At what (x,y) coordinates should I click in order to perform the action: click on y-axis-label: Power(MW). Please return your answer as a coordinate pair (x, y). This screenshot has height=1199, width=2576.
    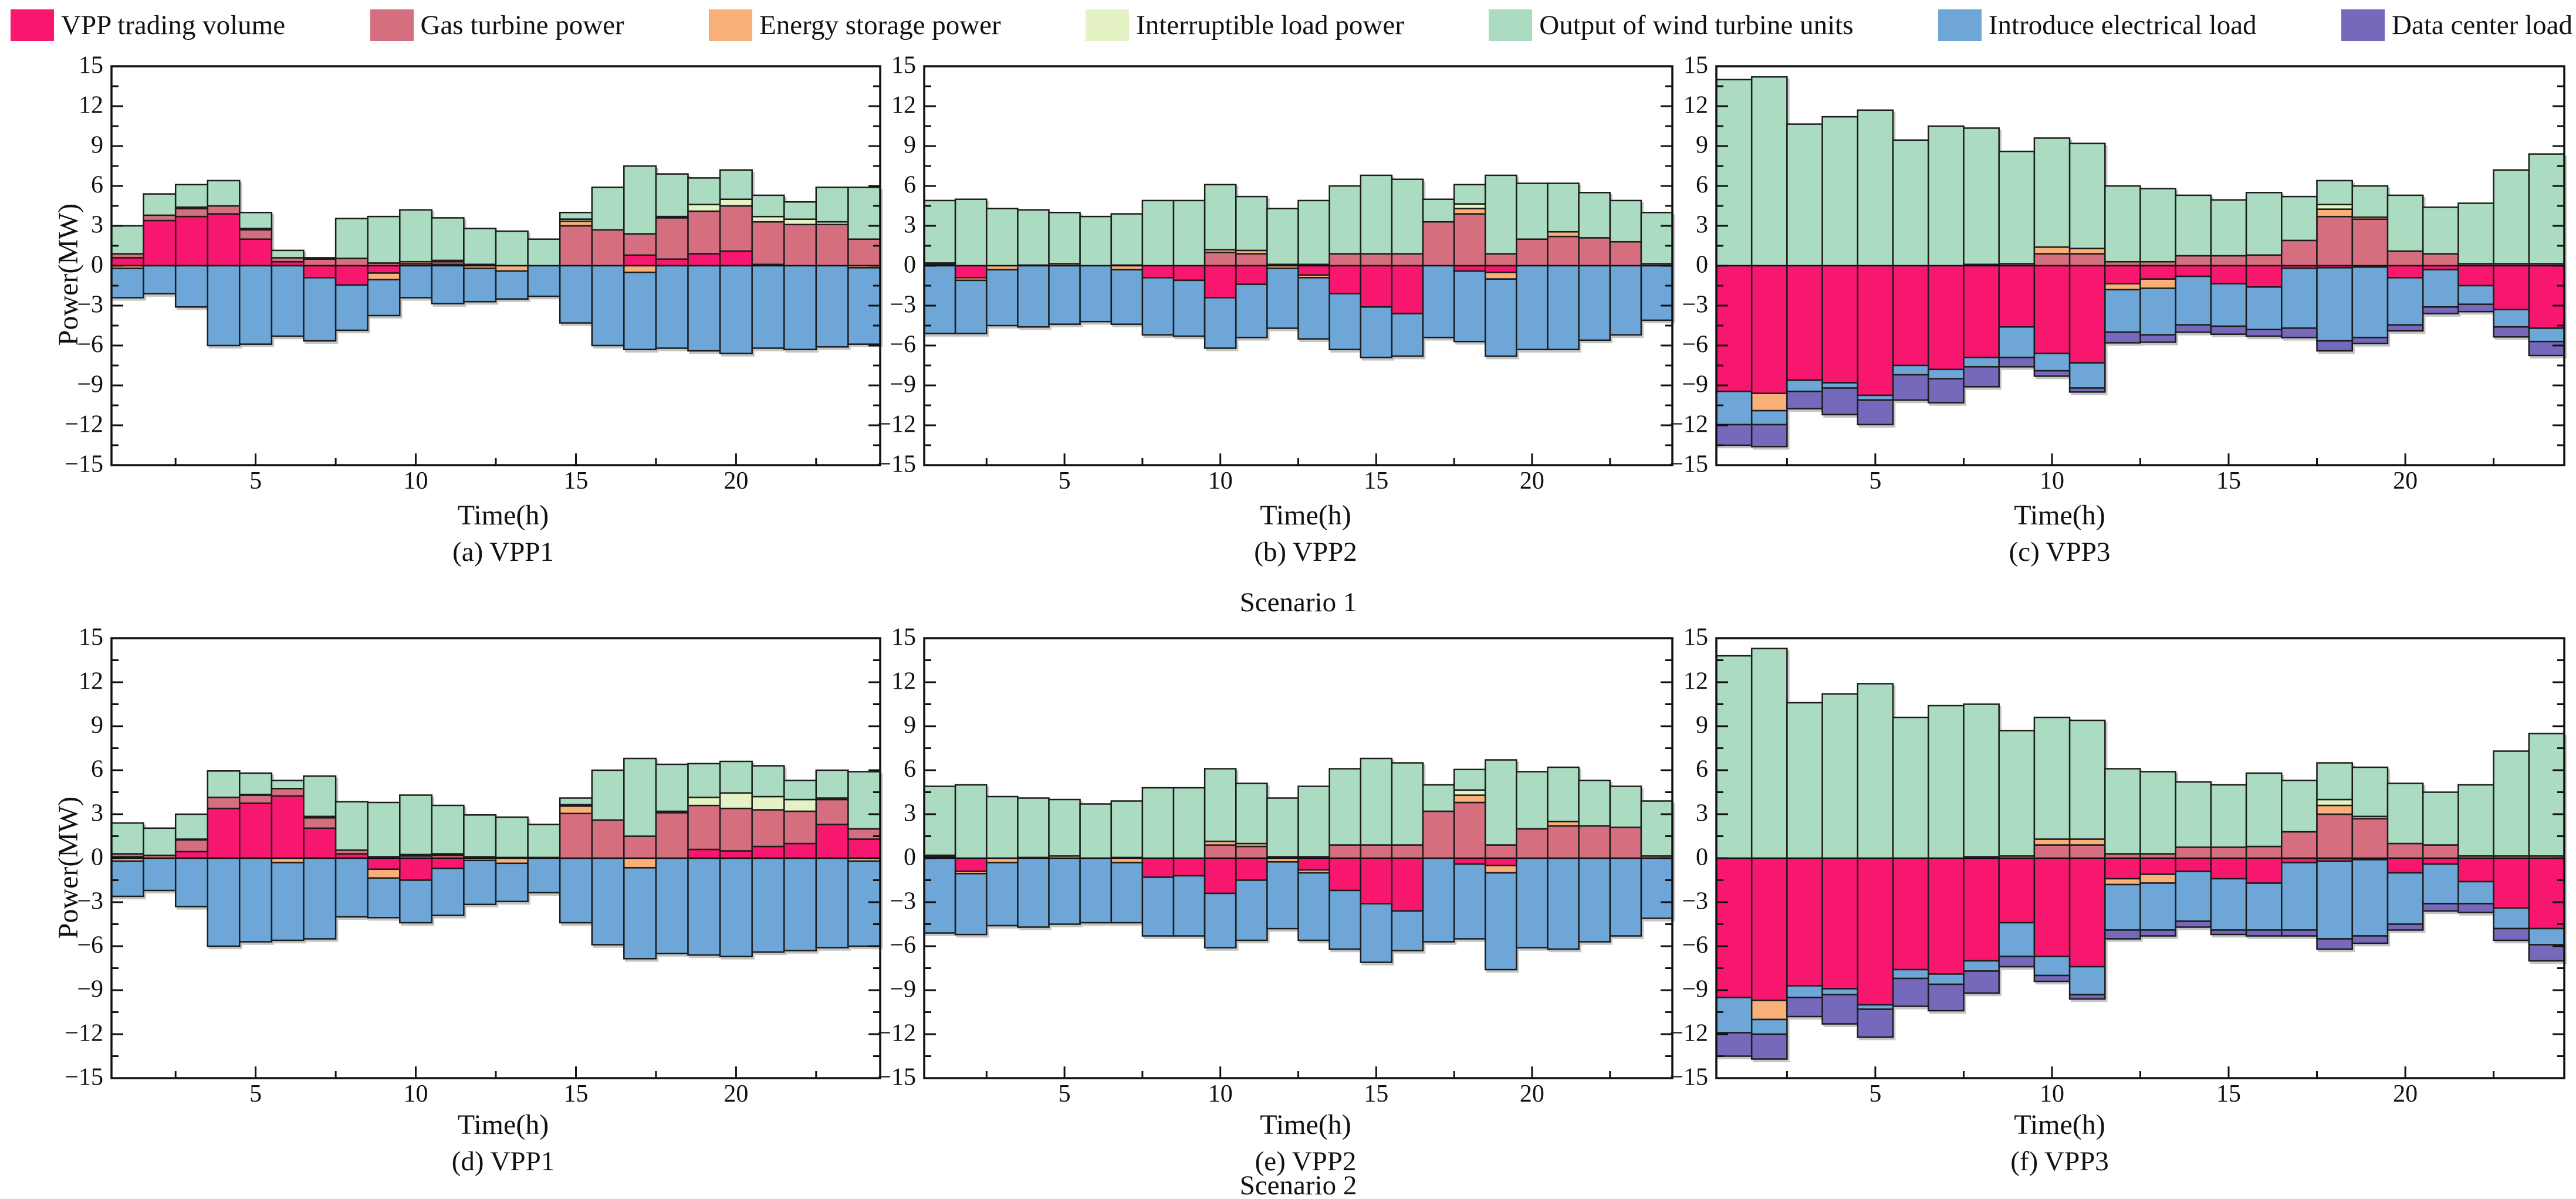
    Looking at the image, I should click on (68, 274).